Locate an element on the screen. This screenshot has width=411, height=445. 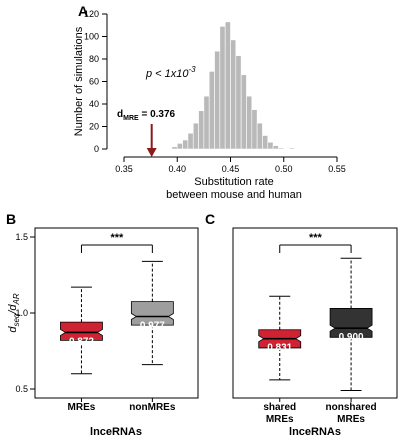
histogram-y-tick-label: 80 is located at coordinates (94, 59).